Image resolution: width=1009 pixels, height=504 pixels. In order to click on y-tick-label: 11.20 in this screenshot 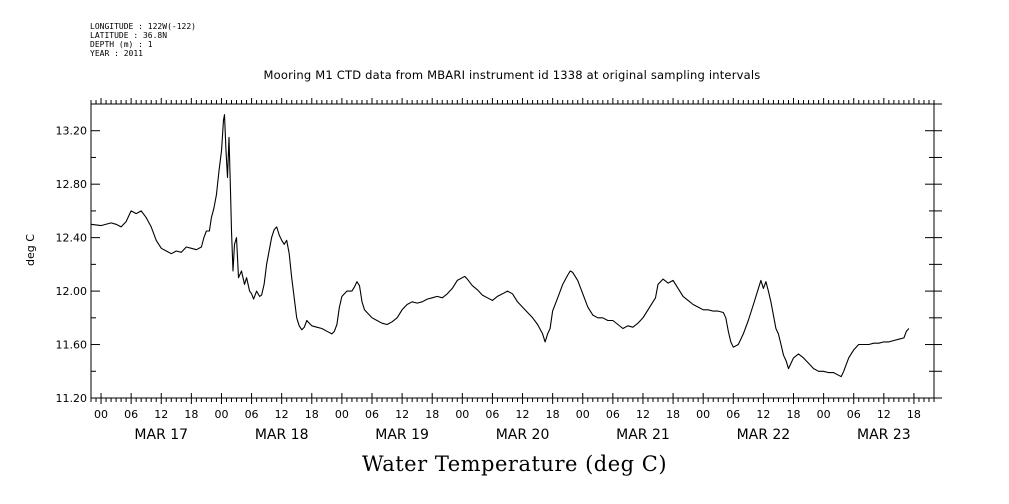, I will do `click(72, 398)`.